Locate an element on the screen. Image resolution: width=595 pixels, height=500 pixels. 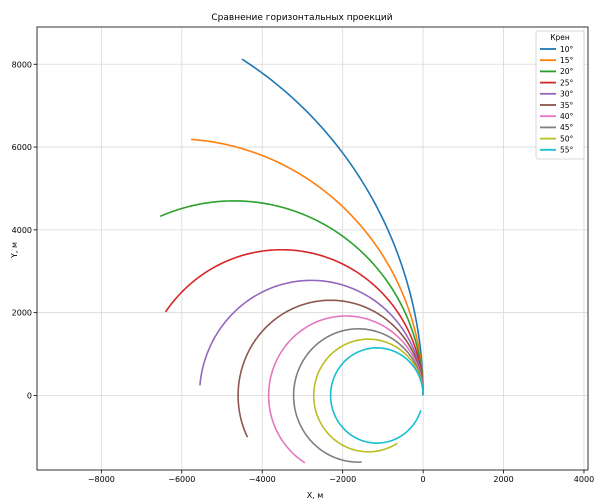
x-axis-label: X, м is located at coordinates (315, 495).